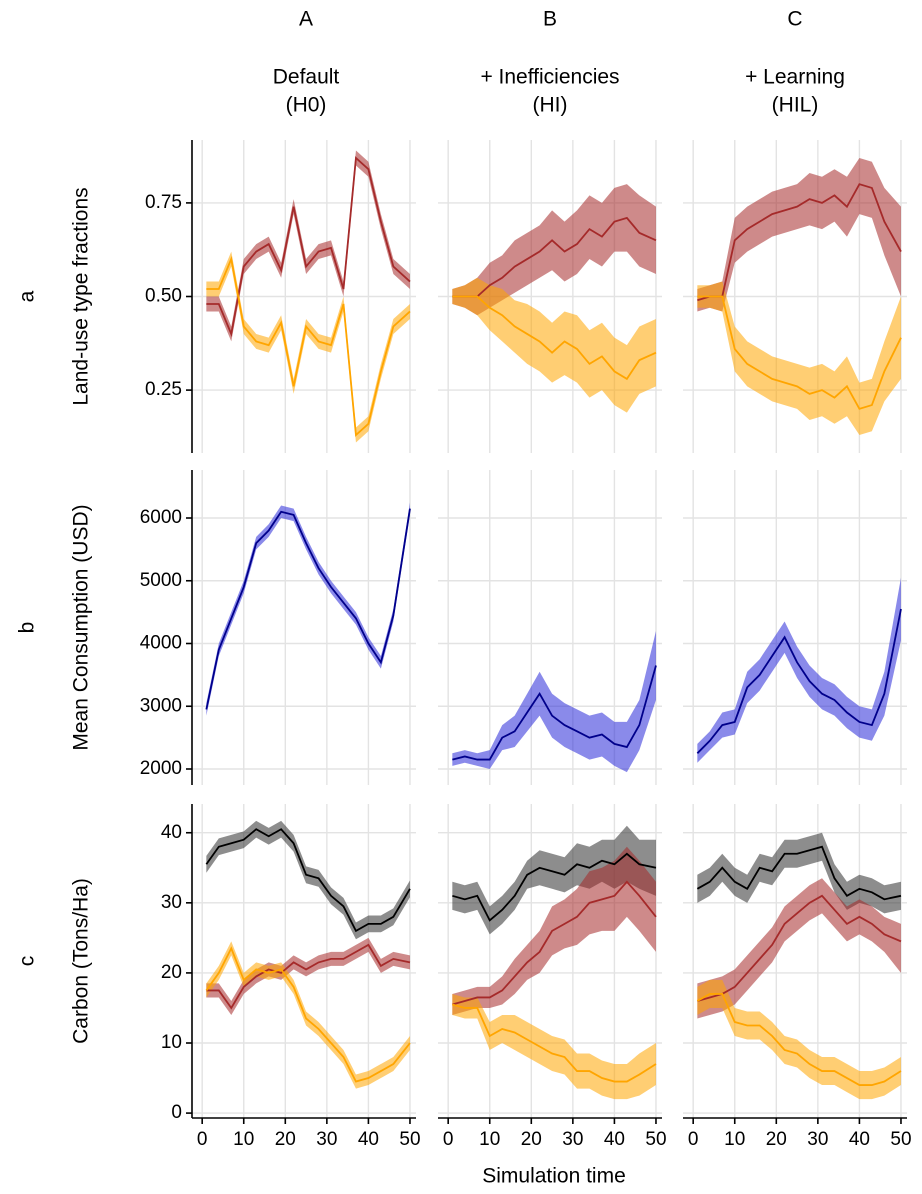 This screenshot has height=1194, width=922. What do you see at coordinates (171, 1042) in the screenshot?
I see `y-tick-label: 10` at bounding box center [171, 1042].